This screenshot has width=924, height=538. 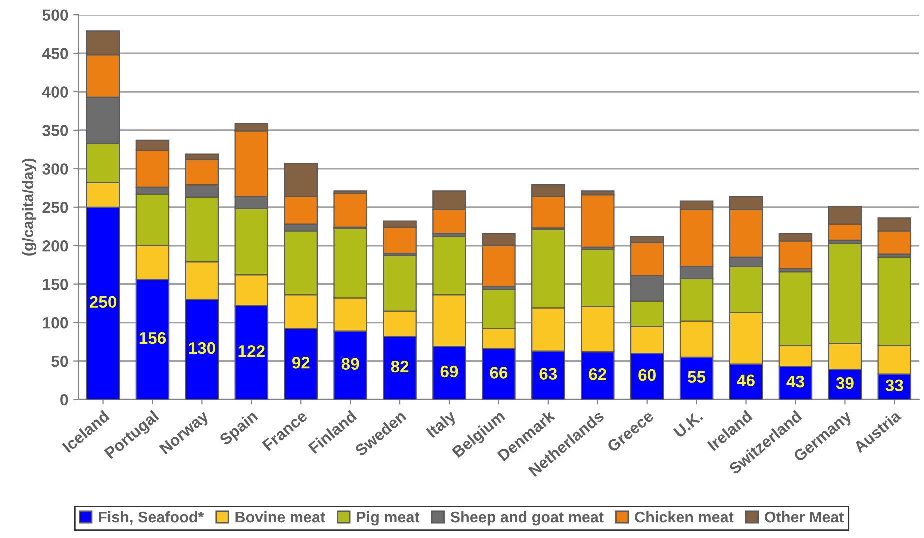 What do you see at coordinates (895, 386) in the screenshot?
I see `data-label: 33` at bounding box center [895, 386].